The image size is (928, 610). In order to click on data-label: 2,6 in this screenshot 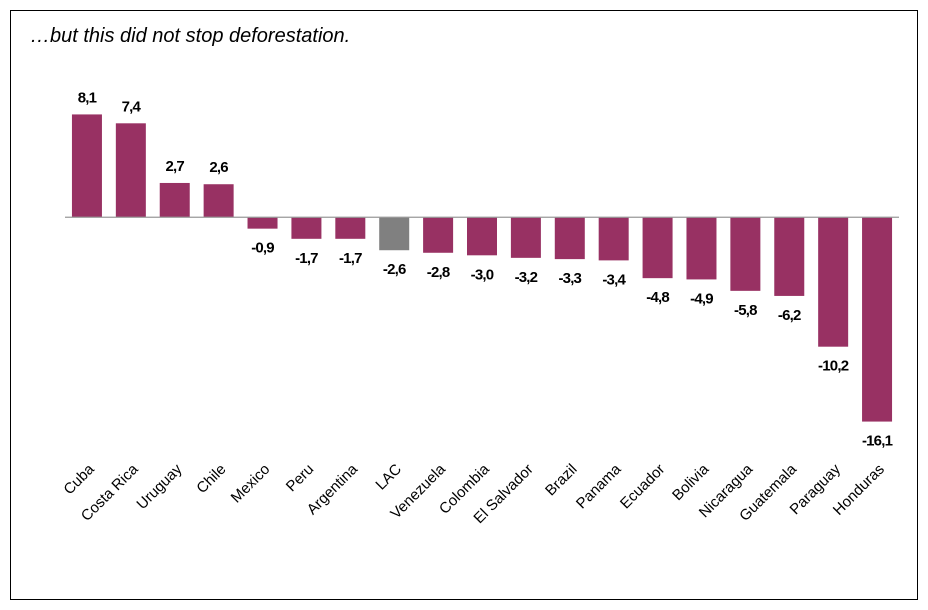, I will do `click(218, 167)`.